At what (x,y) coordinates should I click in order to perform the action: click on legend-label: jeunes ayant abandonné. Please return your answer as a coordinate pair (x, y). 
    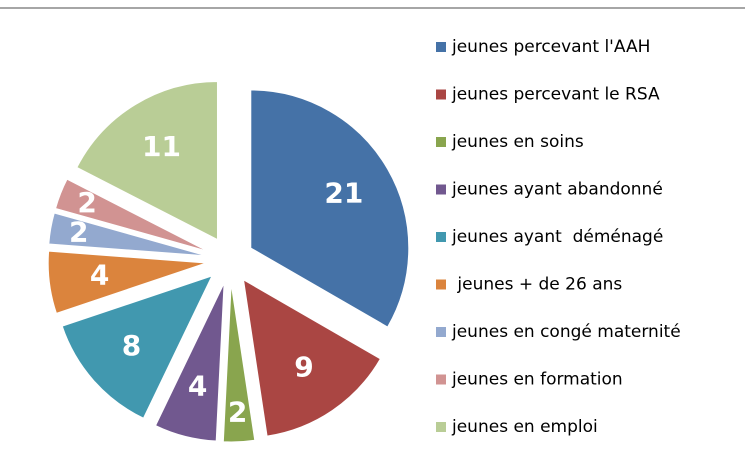
    Looking at the image, I should click on (557, 190).